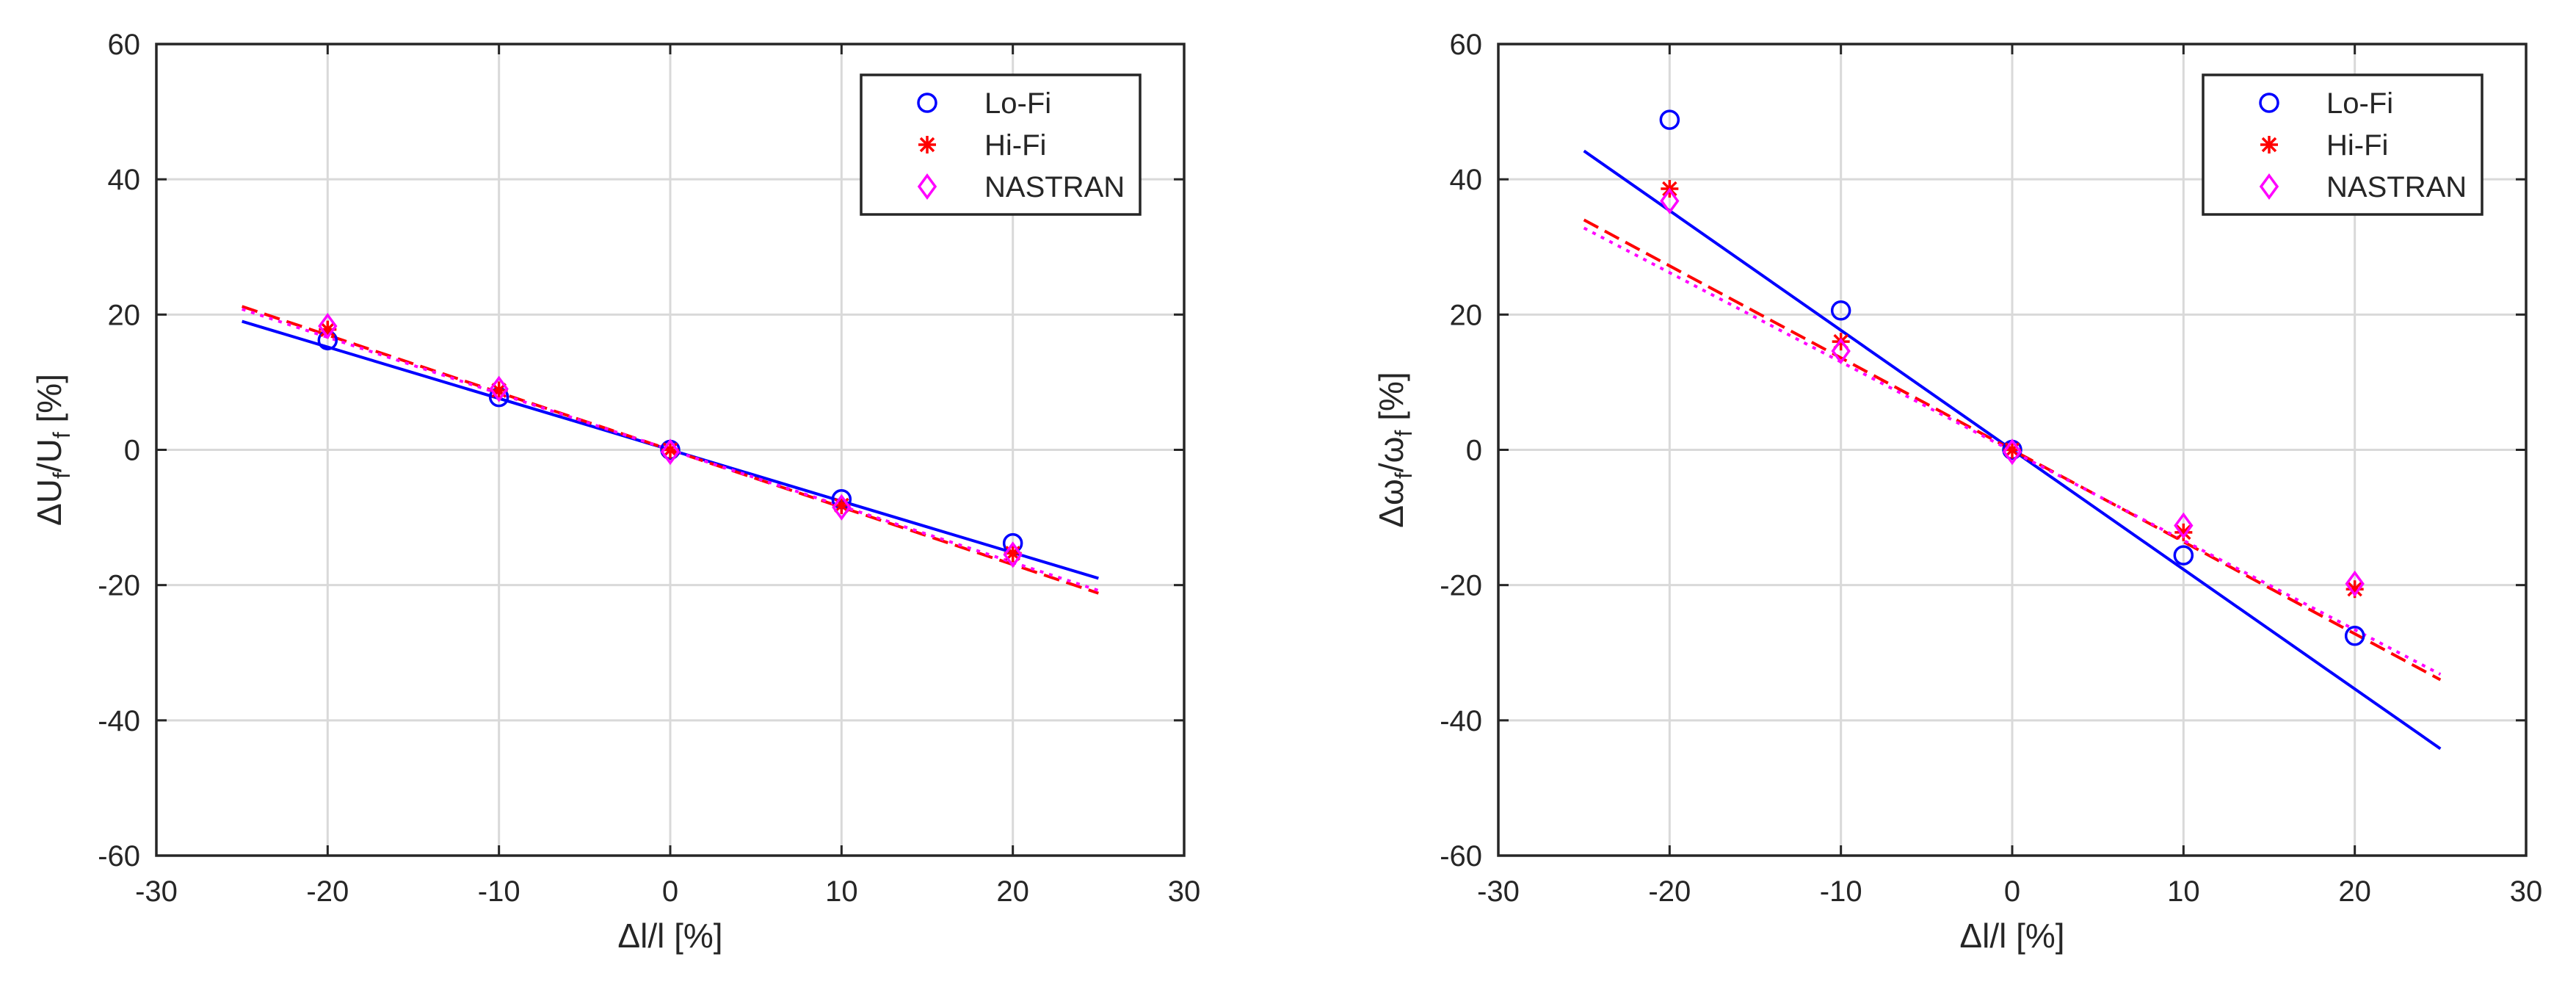  Describe the element at coordinates (53, 450) in the screenshot. I see `y-axis-label: ΔUf/Uf [%]` at that location.